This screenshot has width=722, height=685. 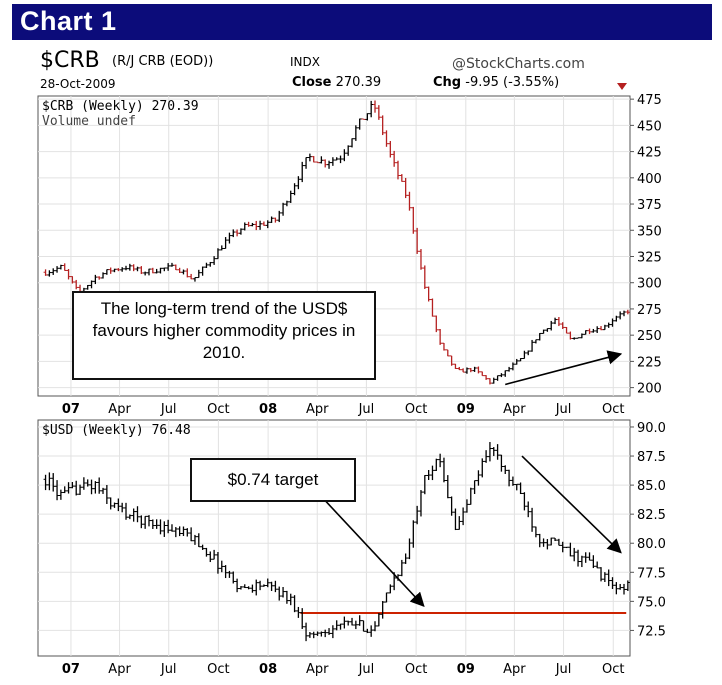 What do you see at coordinates (343, 409) in the screenshot?
I see `crb-x-axis: 07 Apr Jul Oct 08 Apr Jul Oct 09 Apr Jul Oct` at bounding box center [343, 409].